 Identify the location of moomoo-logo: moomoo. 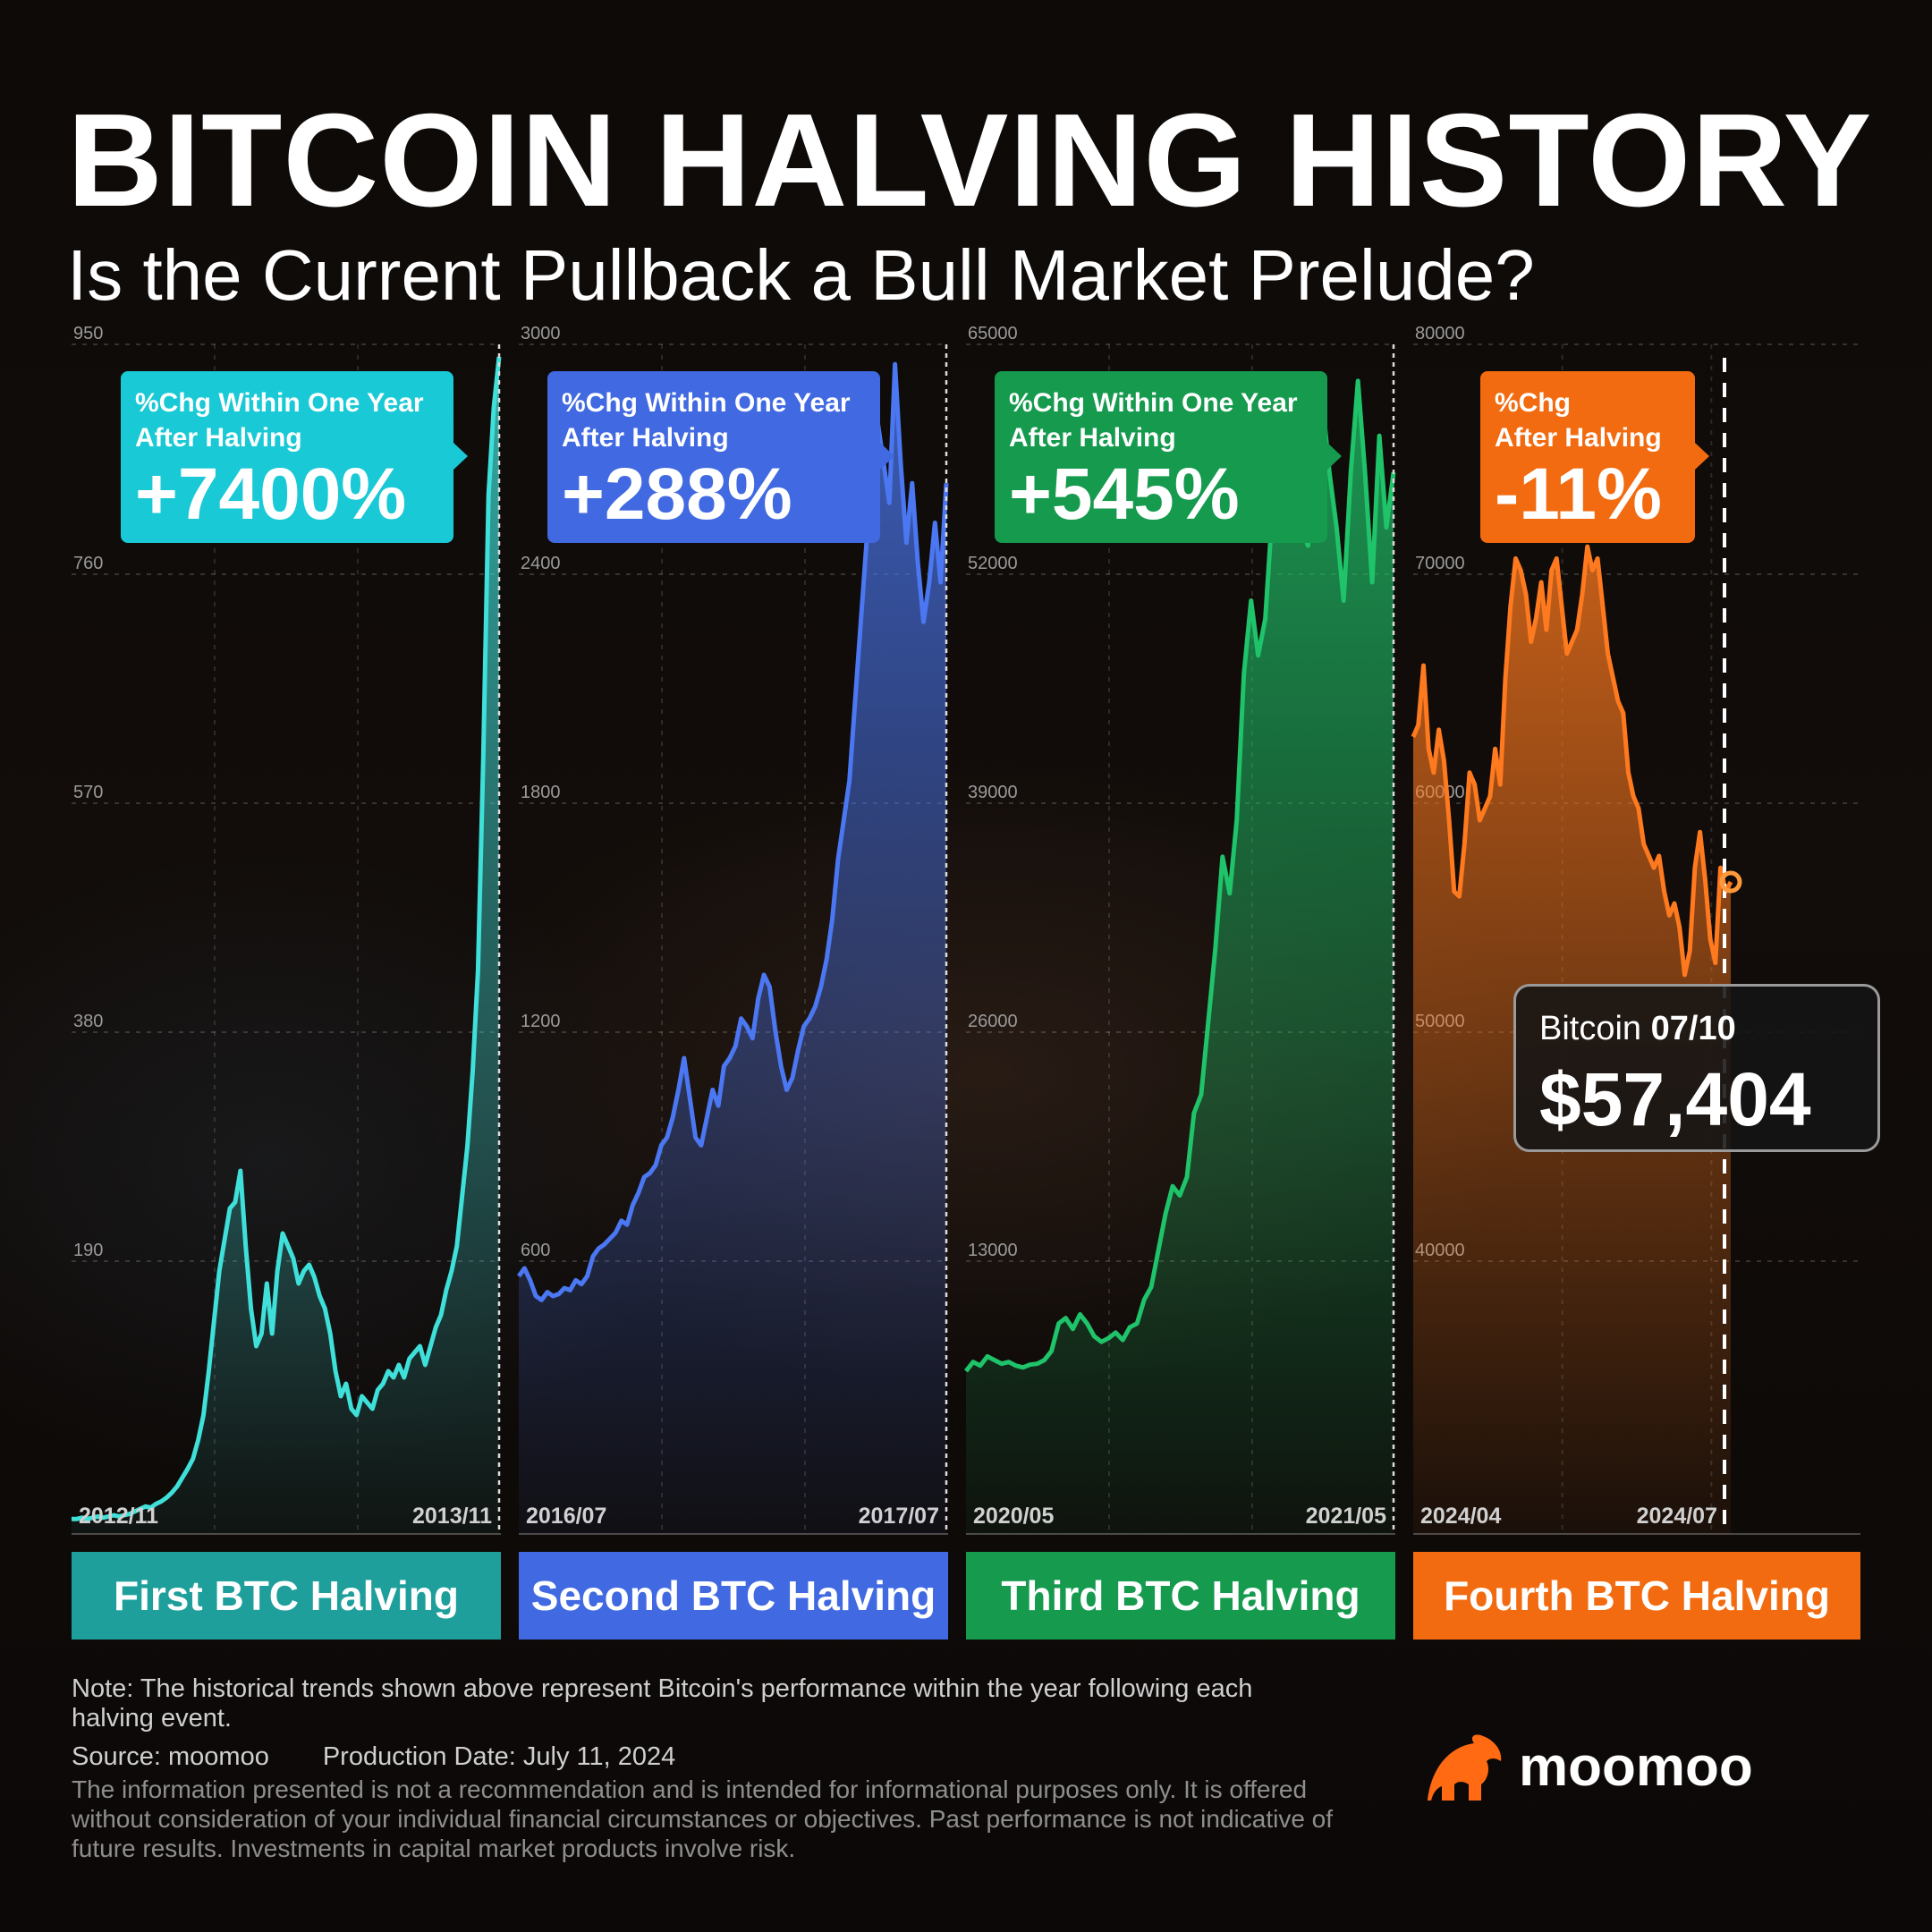
(1588, 1766).